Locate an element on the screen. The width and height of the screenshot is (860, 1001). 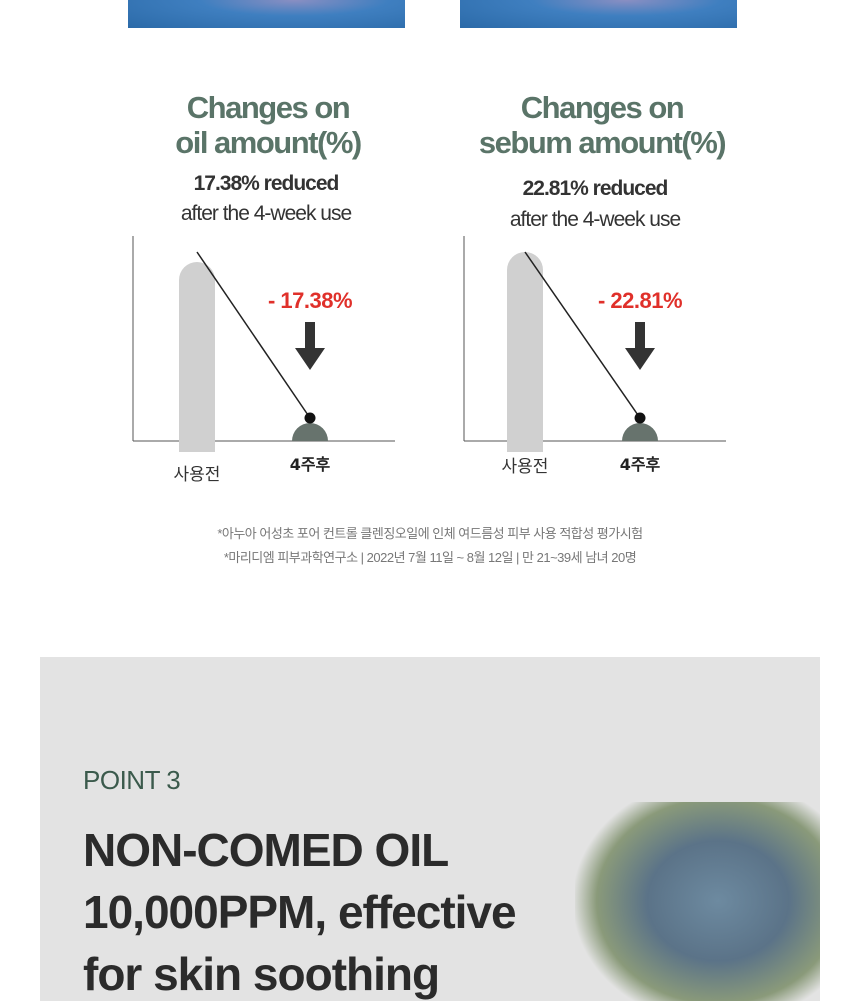
chart-title-oil: Changes on oil amount(%) is located at coordinates (268, 125).